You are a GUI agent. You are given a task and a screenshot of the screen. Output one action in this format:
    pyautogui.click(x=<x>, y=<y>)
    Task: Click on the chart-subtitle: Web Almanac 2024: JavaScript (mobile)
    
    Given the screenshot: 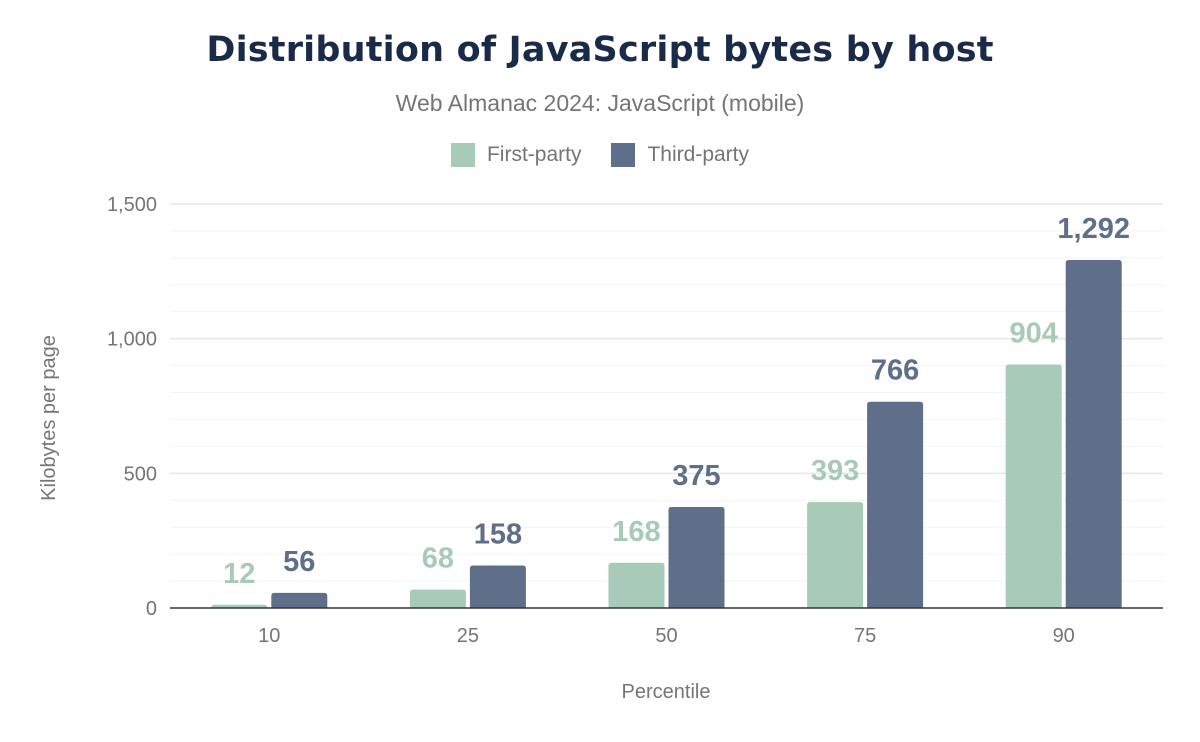 What is the action you would take?
    pyautogui.click(x=600, y=103)
    